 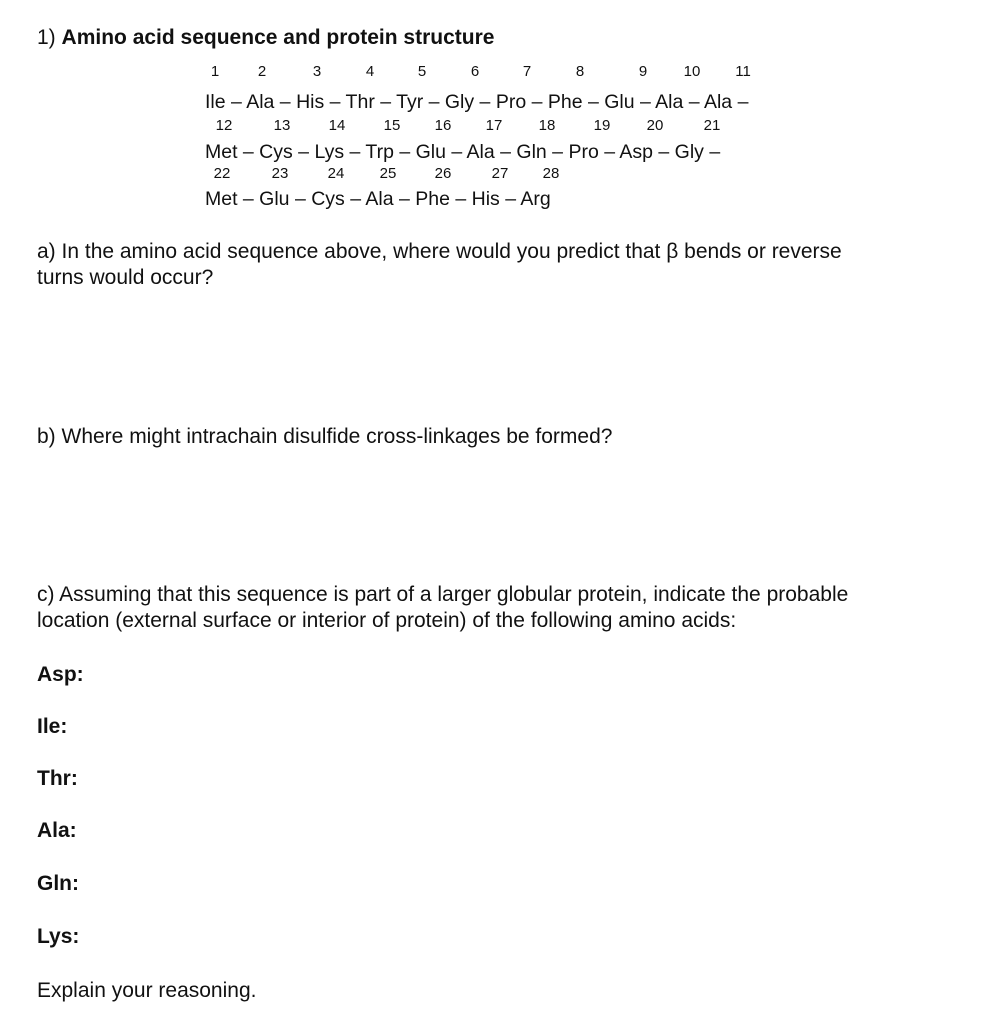 What do you see at coordinates (388, 173) in the screenshot?
I see `residue-number: 25` at bounding box center [388, 173].